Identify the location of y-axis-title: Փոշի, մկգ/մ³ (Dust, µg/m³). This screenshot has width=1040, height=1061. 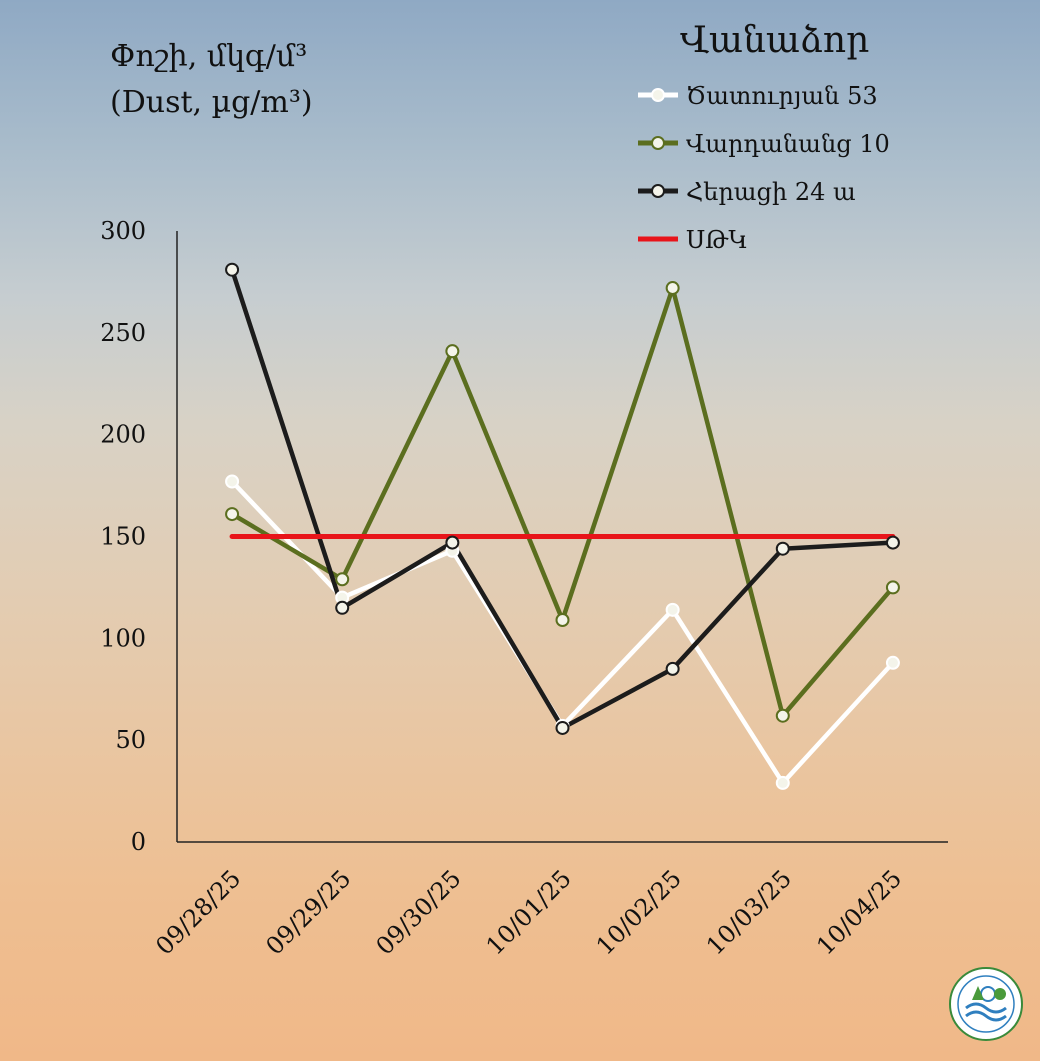
(211, 80).